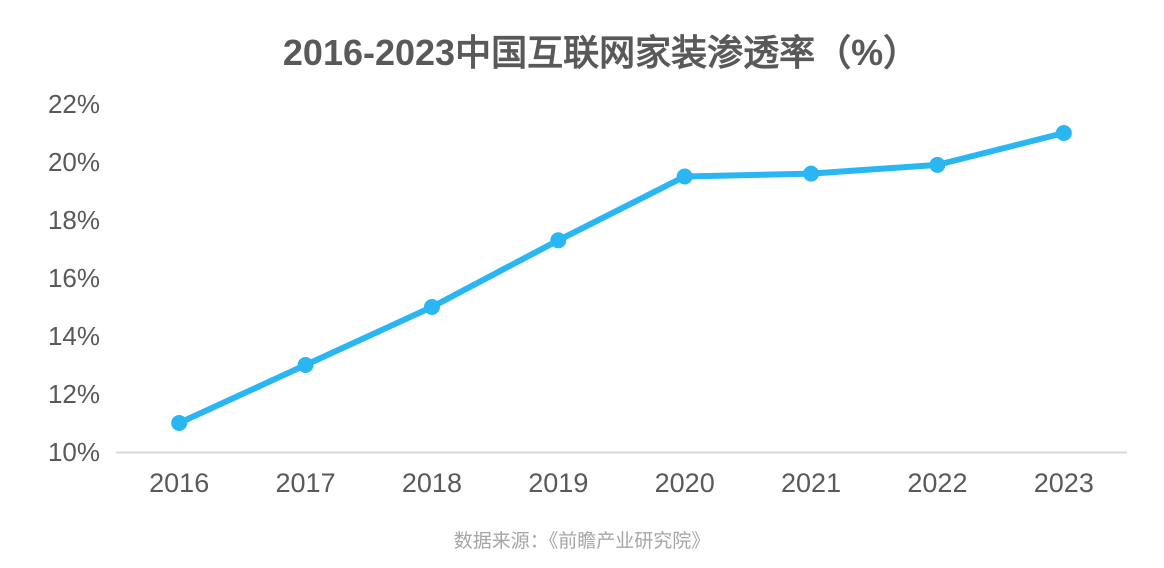 The image size is (1164, 568). Describe the element at coordinates (74, 336) in the screenshot. I see `y-tick-label: 14%` at that location.